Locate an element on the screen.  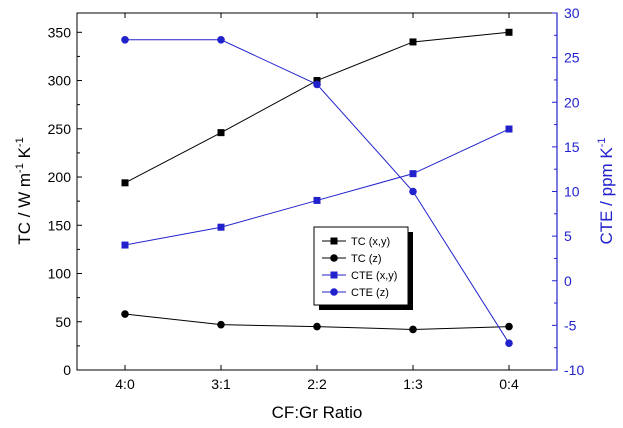
right-tick-label: 10 is located at coordinates (572, 192).